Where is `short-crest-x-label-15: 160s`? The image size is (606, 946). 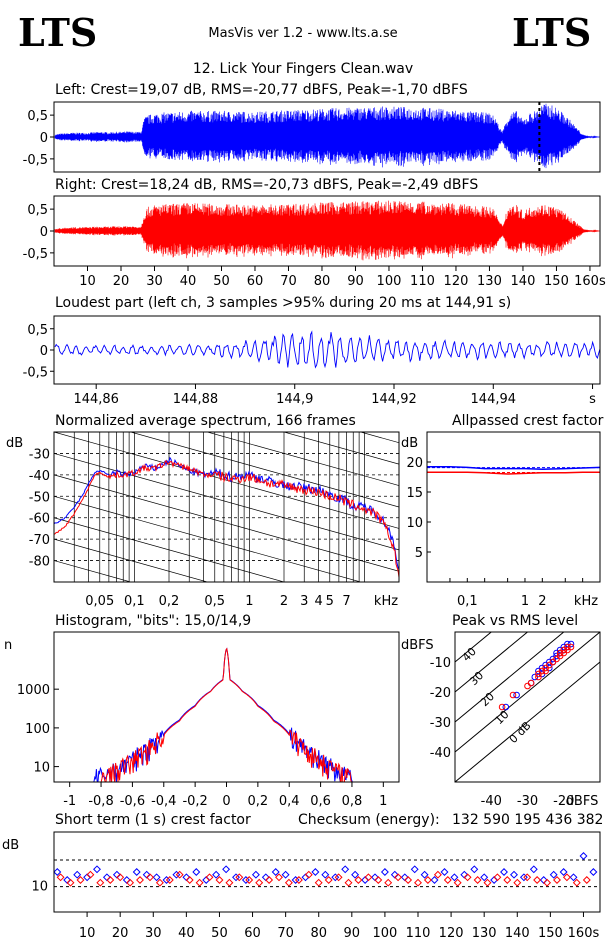 short-crest-x-label-15: 160s is located at coordinates (584, 933).